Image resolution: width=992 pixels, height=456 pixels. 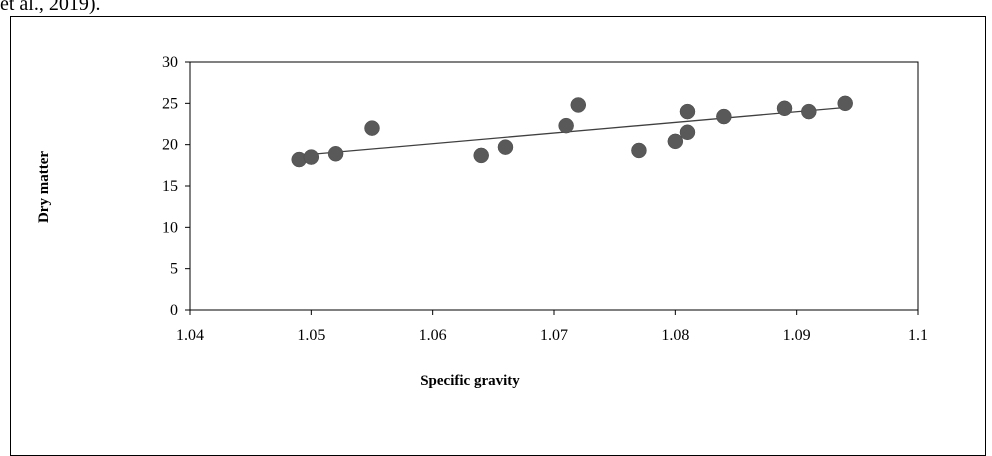 What do you see at coordinates (44, 187) in the screenshot?
I see `y-axis-title: Dry matter` at bounding box center [44, 187].